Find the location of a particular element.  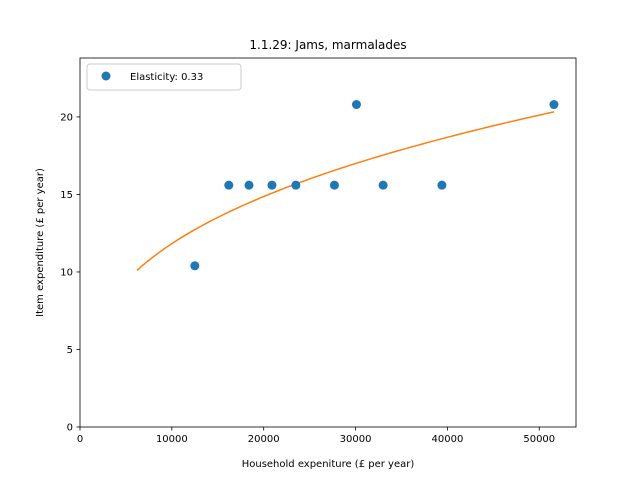

x-tick-label: 0 is located at coordinates (80, 439).